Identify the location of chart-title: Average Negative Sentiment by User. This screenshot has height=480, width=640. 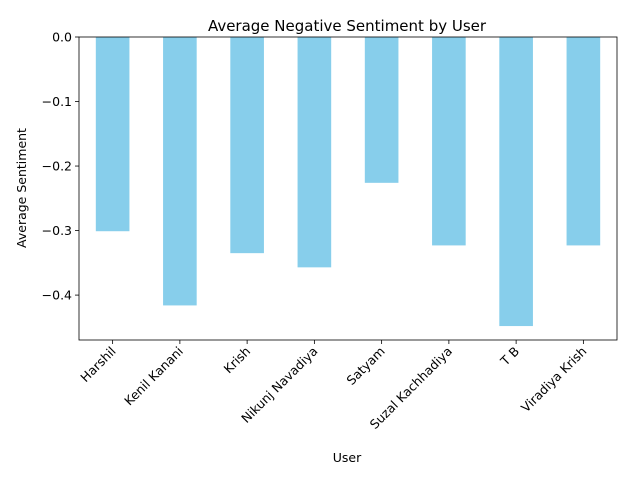
(347, 26).